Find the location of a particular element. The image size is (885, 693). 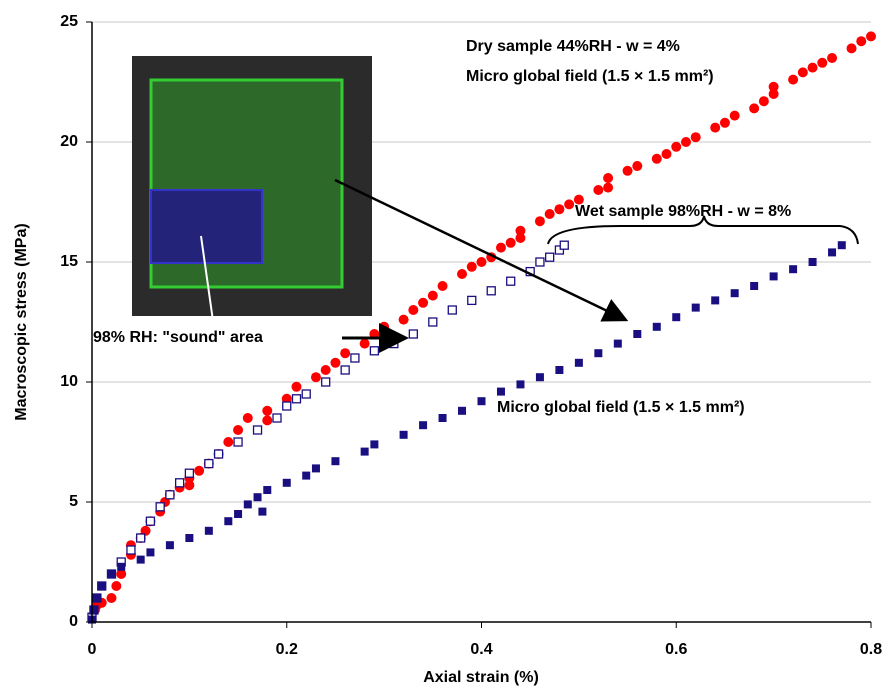

pointer-line is located at coordinates (207, 282).